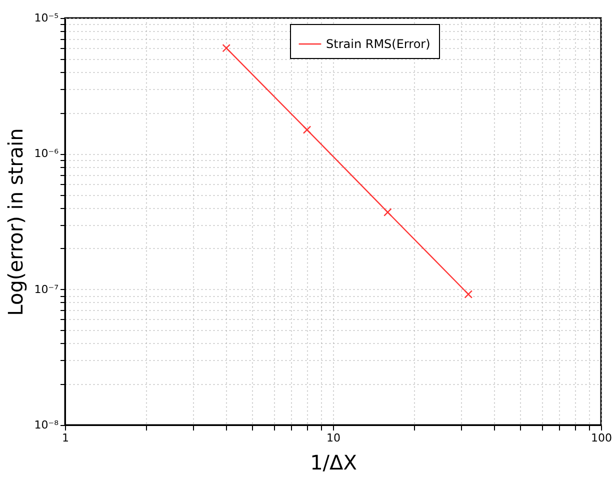 This screenshot has width=616, height=480. Describe the element at coordinates (65, 438) in the screenshot. I see `x-tick-label: 1` at that location.